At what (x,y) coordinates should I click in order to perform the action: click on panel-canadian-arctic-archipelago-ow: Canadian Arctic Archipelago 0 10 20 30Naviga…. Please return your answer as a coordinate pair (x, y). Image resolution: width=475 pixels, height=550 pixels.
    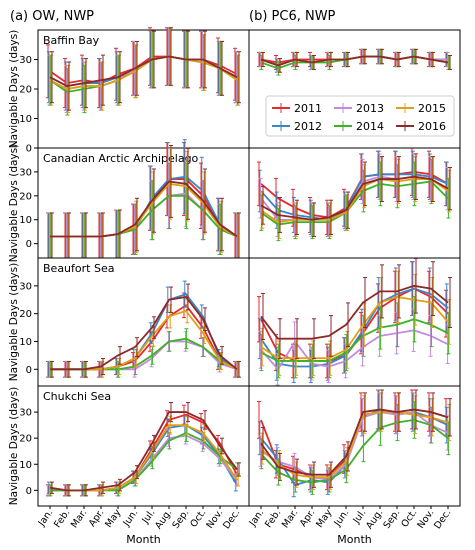
    Looking at the image, I should click on (129, 200).